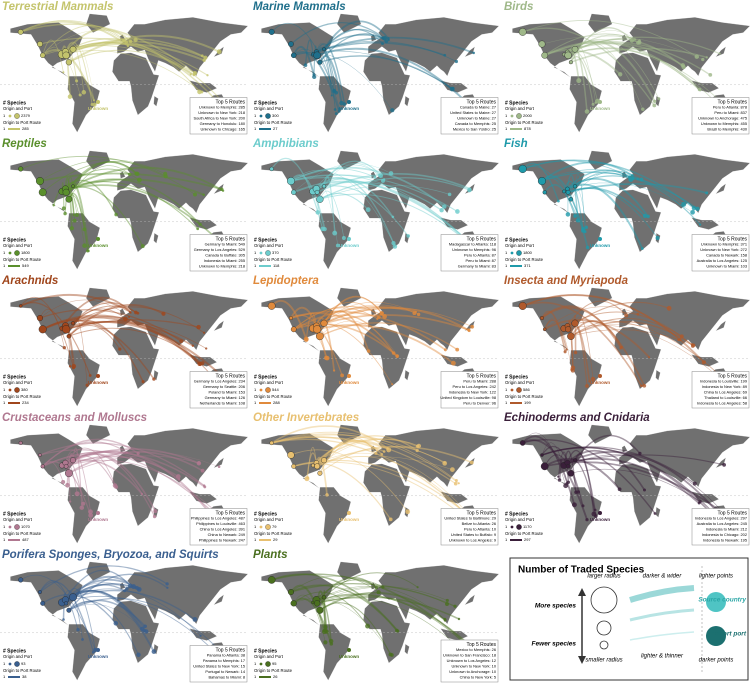  I want to click on route-entry: Peru to Los Angeles: 242, so click(474, 386).